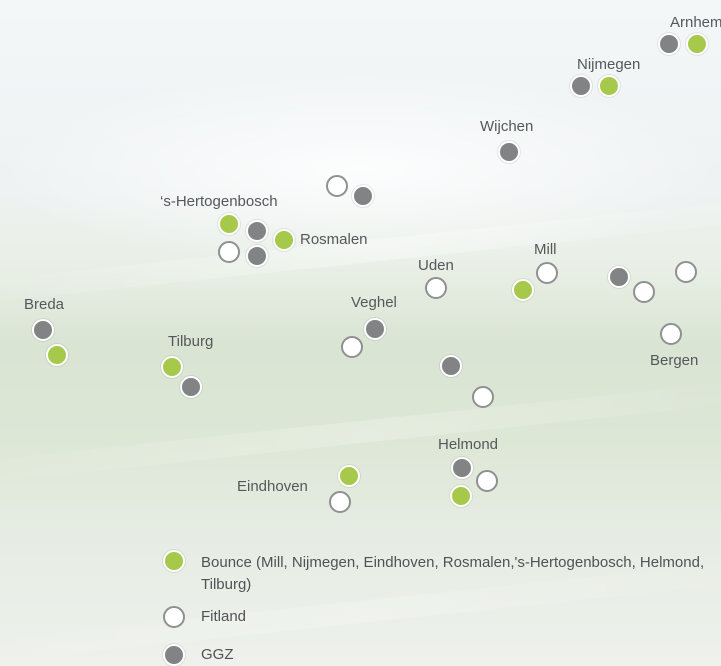 This screenshot has width=721, height=666. I want to click on city-label-helmond: Helmond, so click(468, 444).